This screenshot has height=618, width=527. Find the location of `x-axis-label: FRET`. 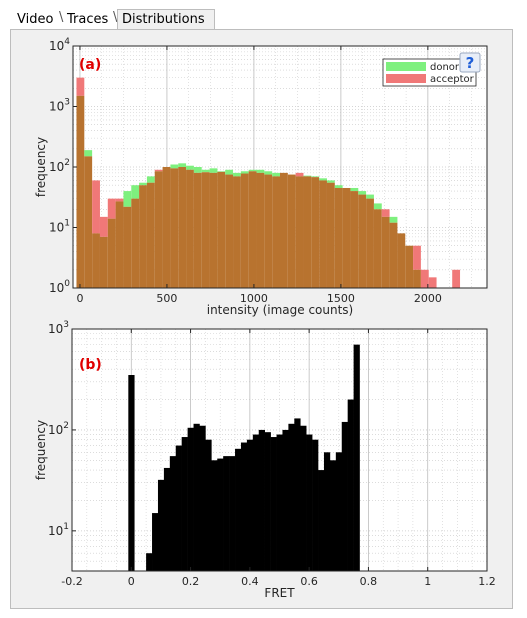

x-axis-label: FRET is located at coordinates (279, 593).